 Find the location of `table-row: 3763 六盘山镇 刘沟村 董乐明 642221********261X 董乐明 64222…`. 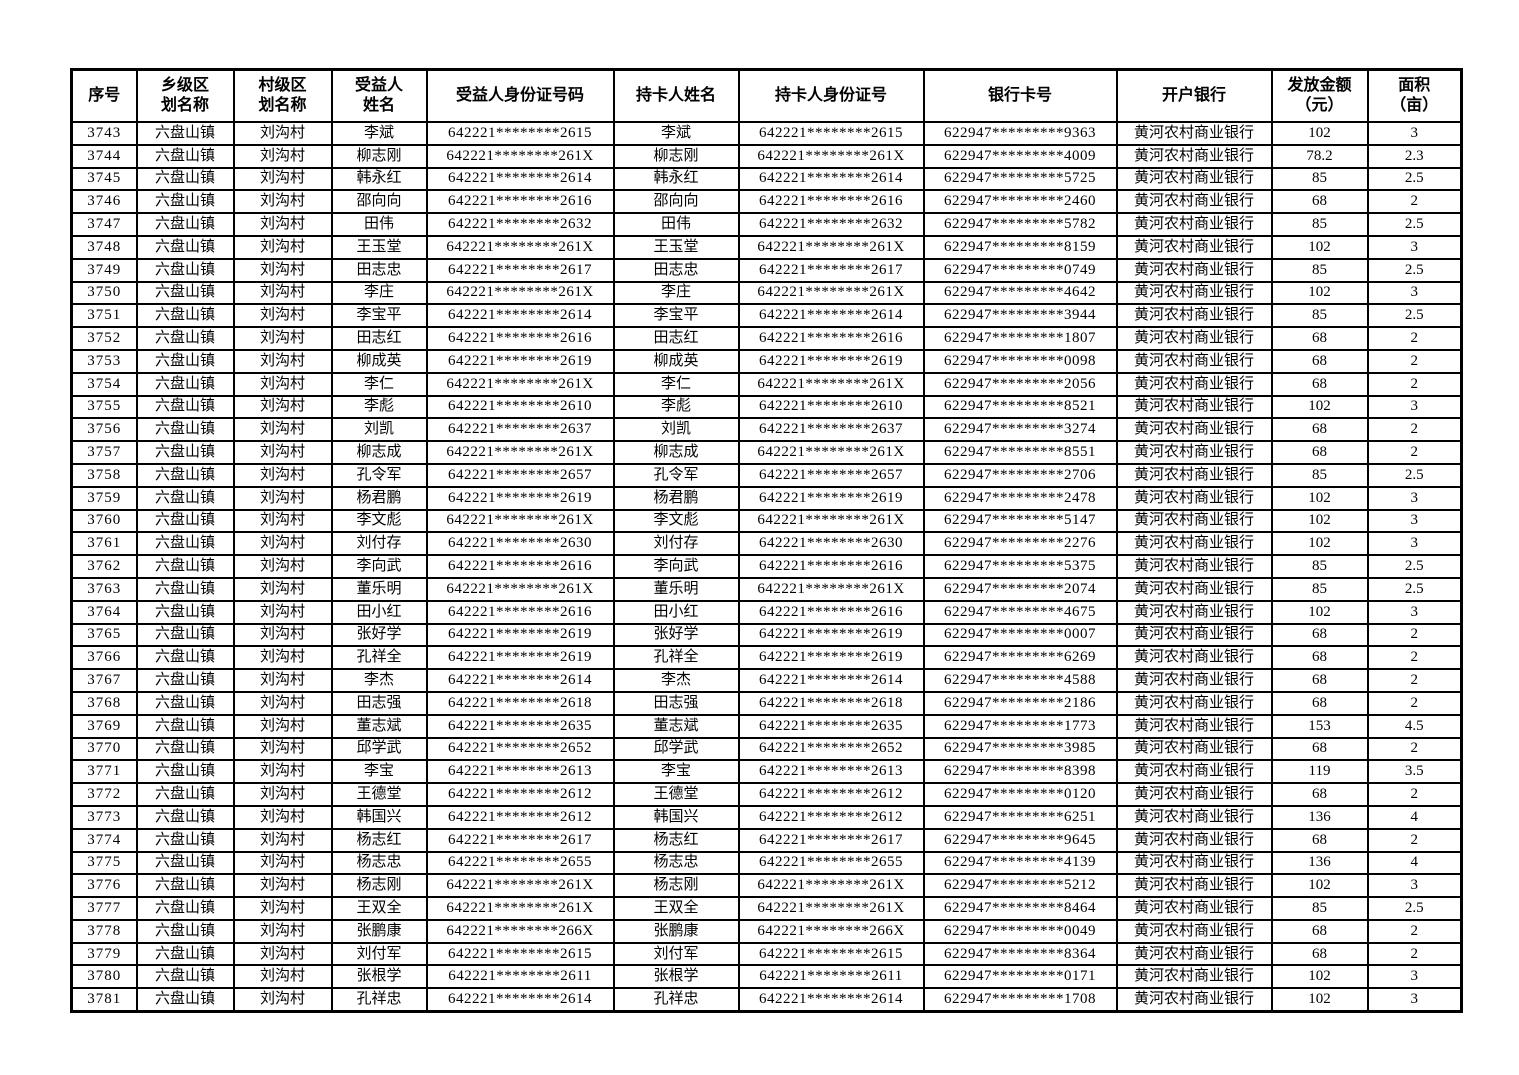

table-row: 3763 六盘山镇 刘沟村 董乐明 642221********261X 董乐明 64222… is located at coordinates (766, 589).